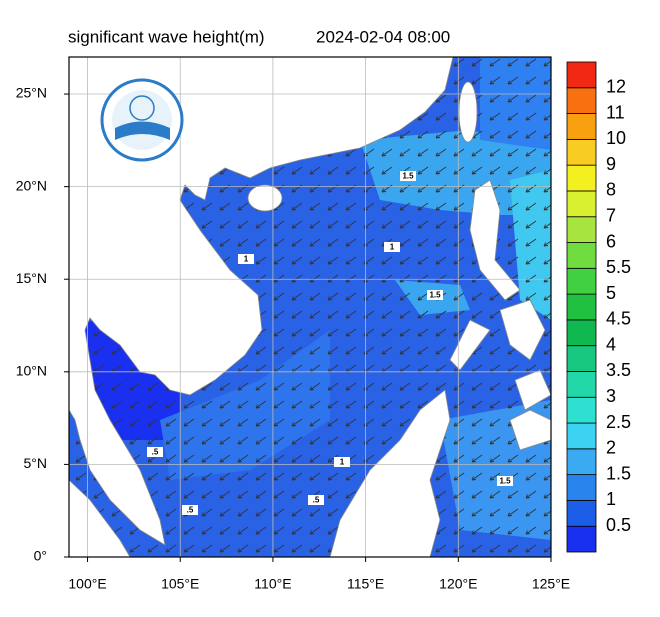 This screenshot has height=617, width=660. What do you see at coordinates (611, 241) in the screenshot?
I see `colorbar-label: 6` at bounding box center [611, 241].